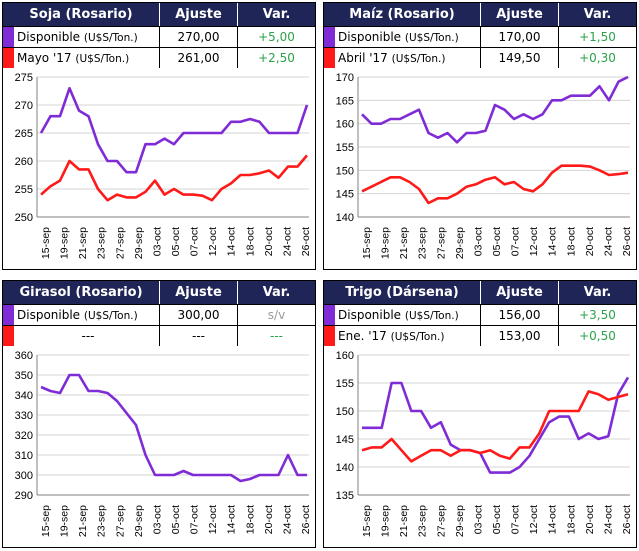 Image resolution: width=639 pixels, height=551 pixels. What do you see at coordinates (24, 496) in the screenshot?
I see `y-tick-label: 290` at bounding box center [24, 496].